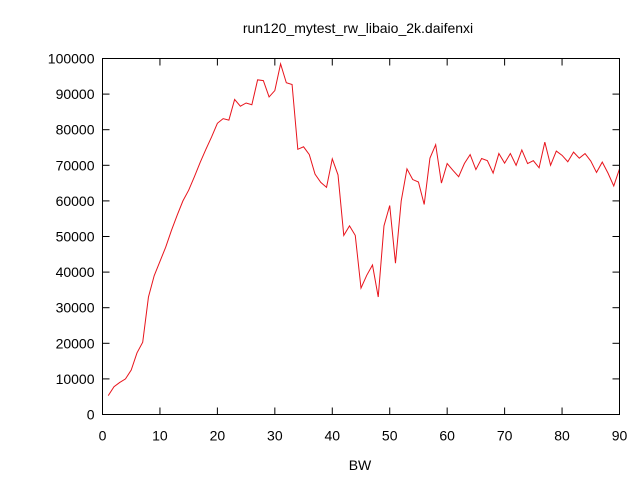 The height and width of the screenshot is (480, 640). I want to click on x-tick-label: 80, so click(562, 436).